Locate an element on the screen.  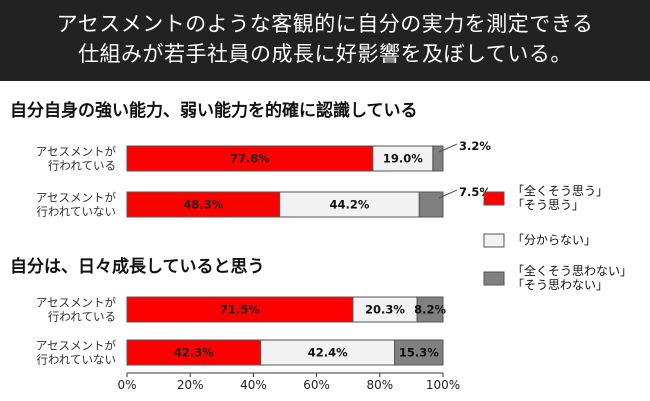
data-label: 71.5% is located at coordinates (240, 310).